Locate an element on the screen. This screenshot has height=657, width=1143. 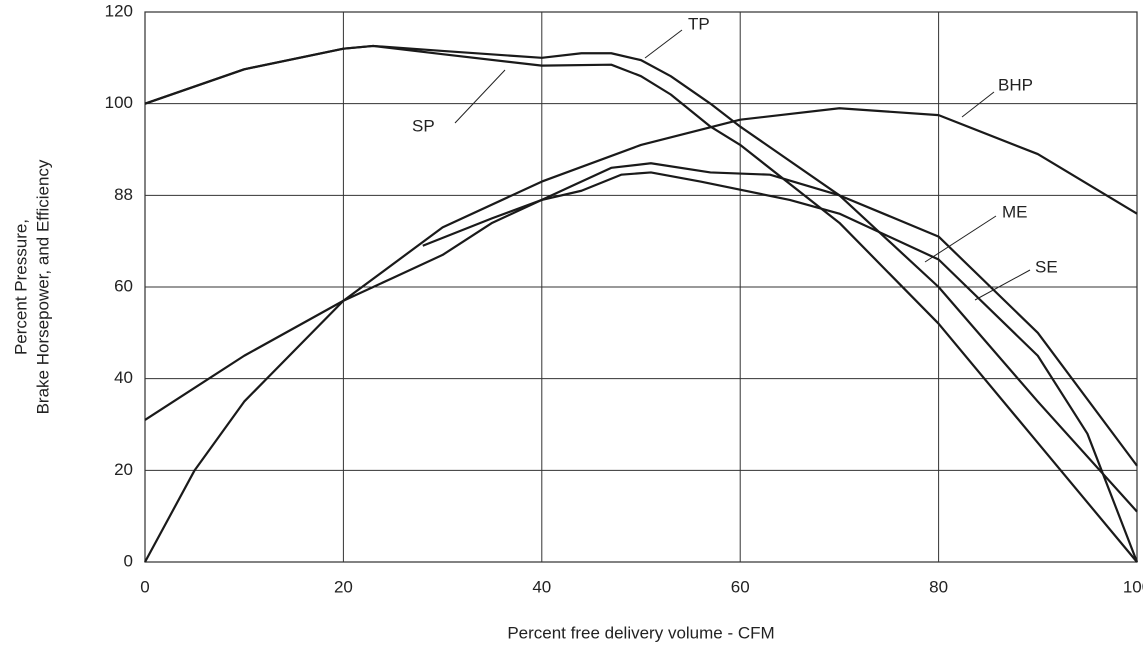
x-tick-label: 60 is located at coordinates (740, 586).